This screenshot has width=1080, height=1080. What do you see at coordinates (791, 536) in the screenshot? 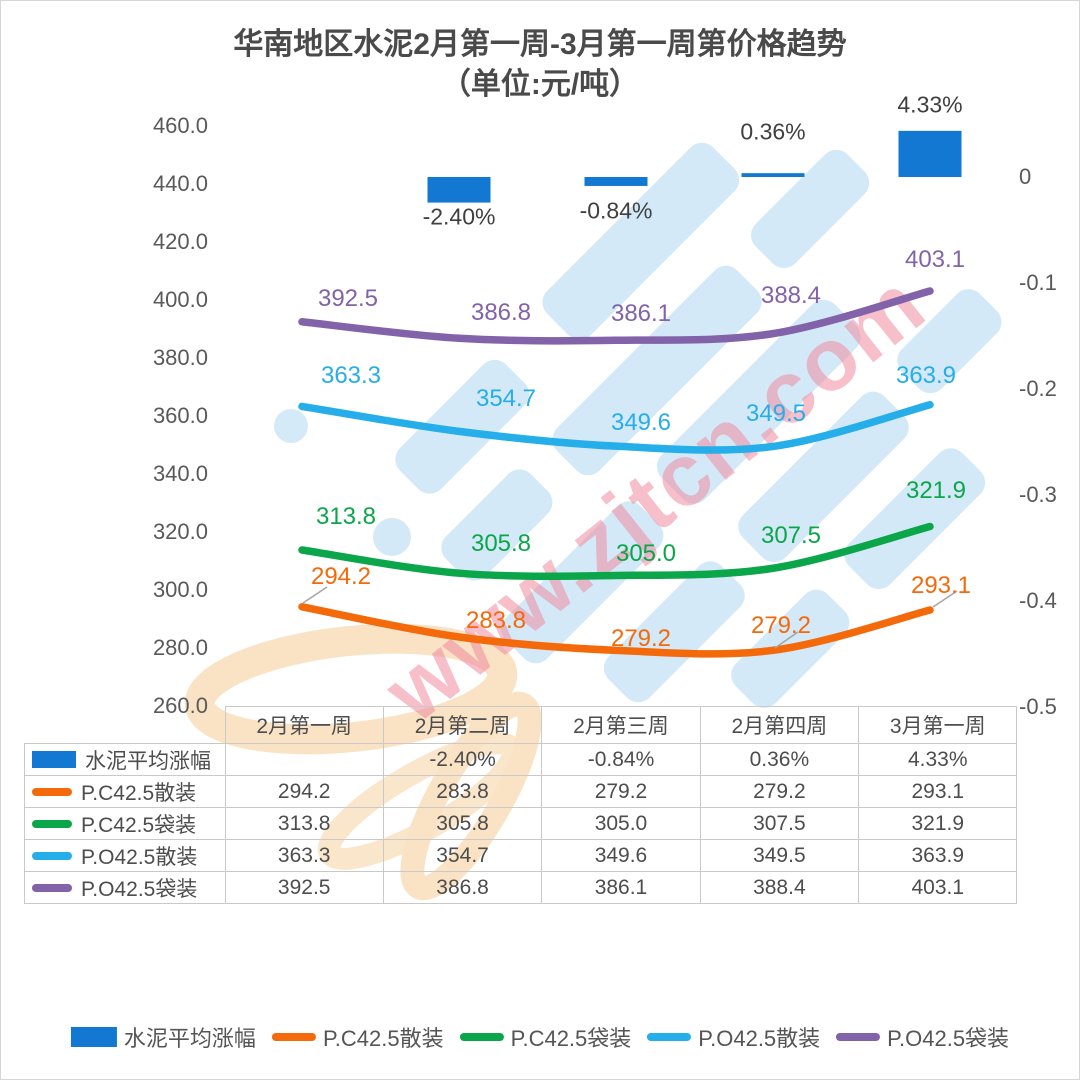
I see `point-data-label: 307.5` at bounding box center [791, 536].